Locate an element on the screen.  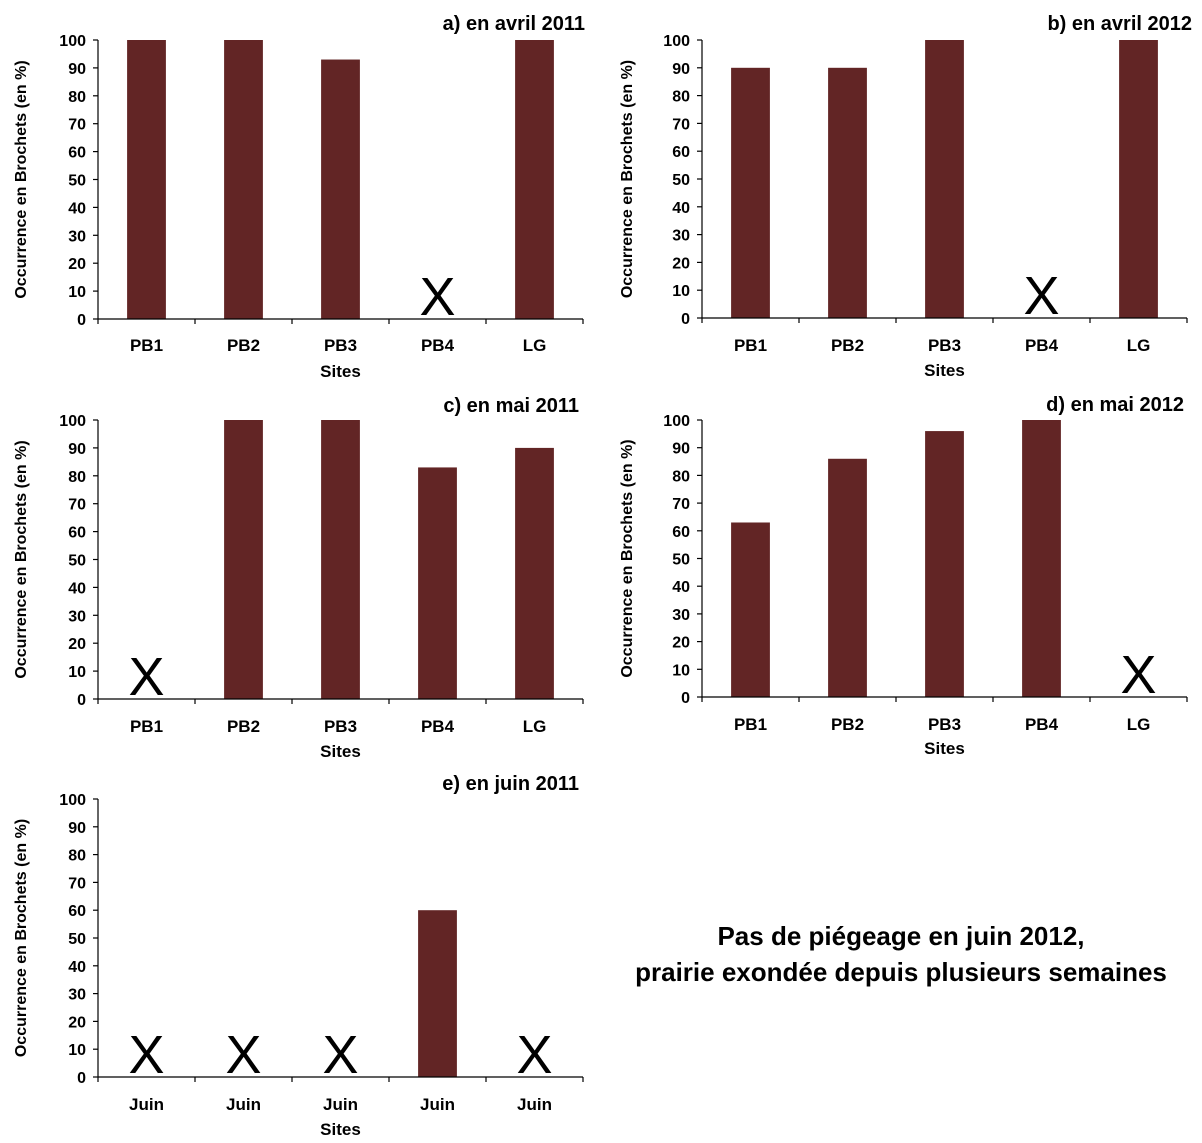
chart-title: d) en mai 2012 is located at coordinates (1115, 405).